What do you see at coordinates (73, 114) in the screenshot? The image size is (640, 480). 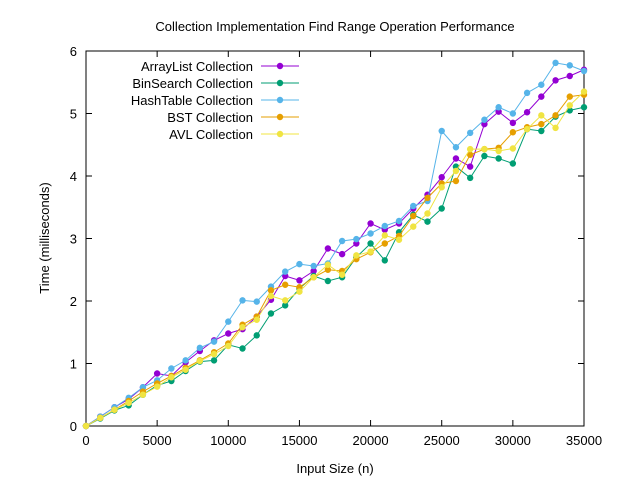 I see `y-tick-label: 5` at bounding box center [73, 114].